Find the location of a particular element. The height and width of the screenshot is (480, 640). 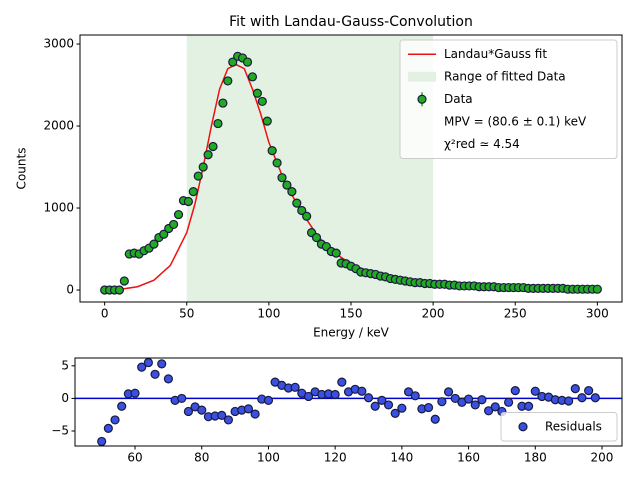

x-tick-label: 60 is located at coordinates (134, 458).